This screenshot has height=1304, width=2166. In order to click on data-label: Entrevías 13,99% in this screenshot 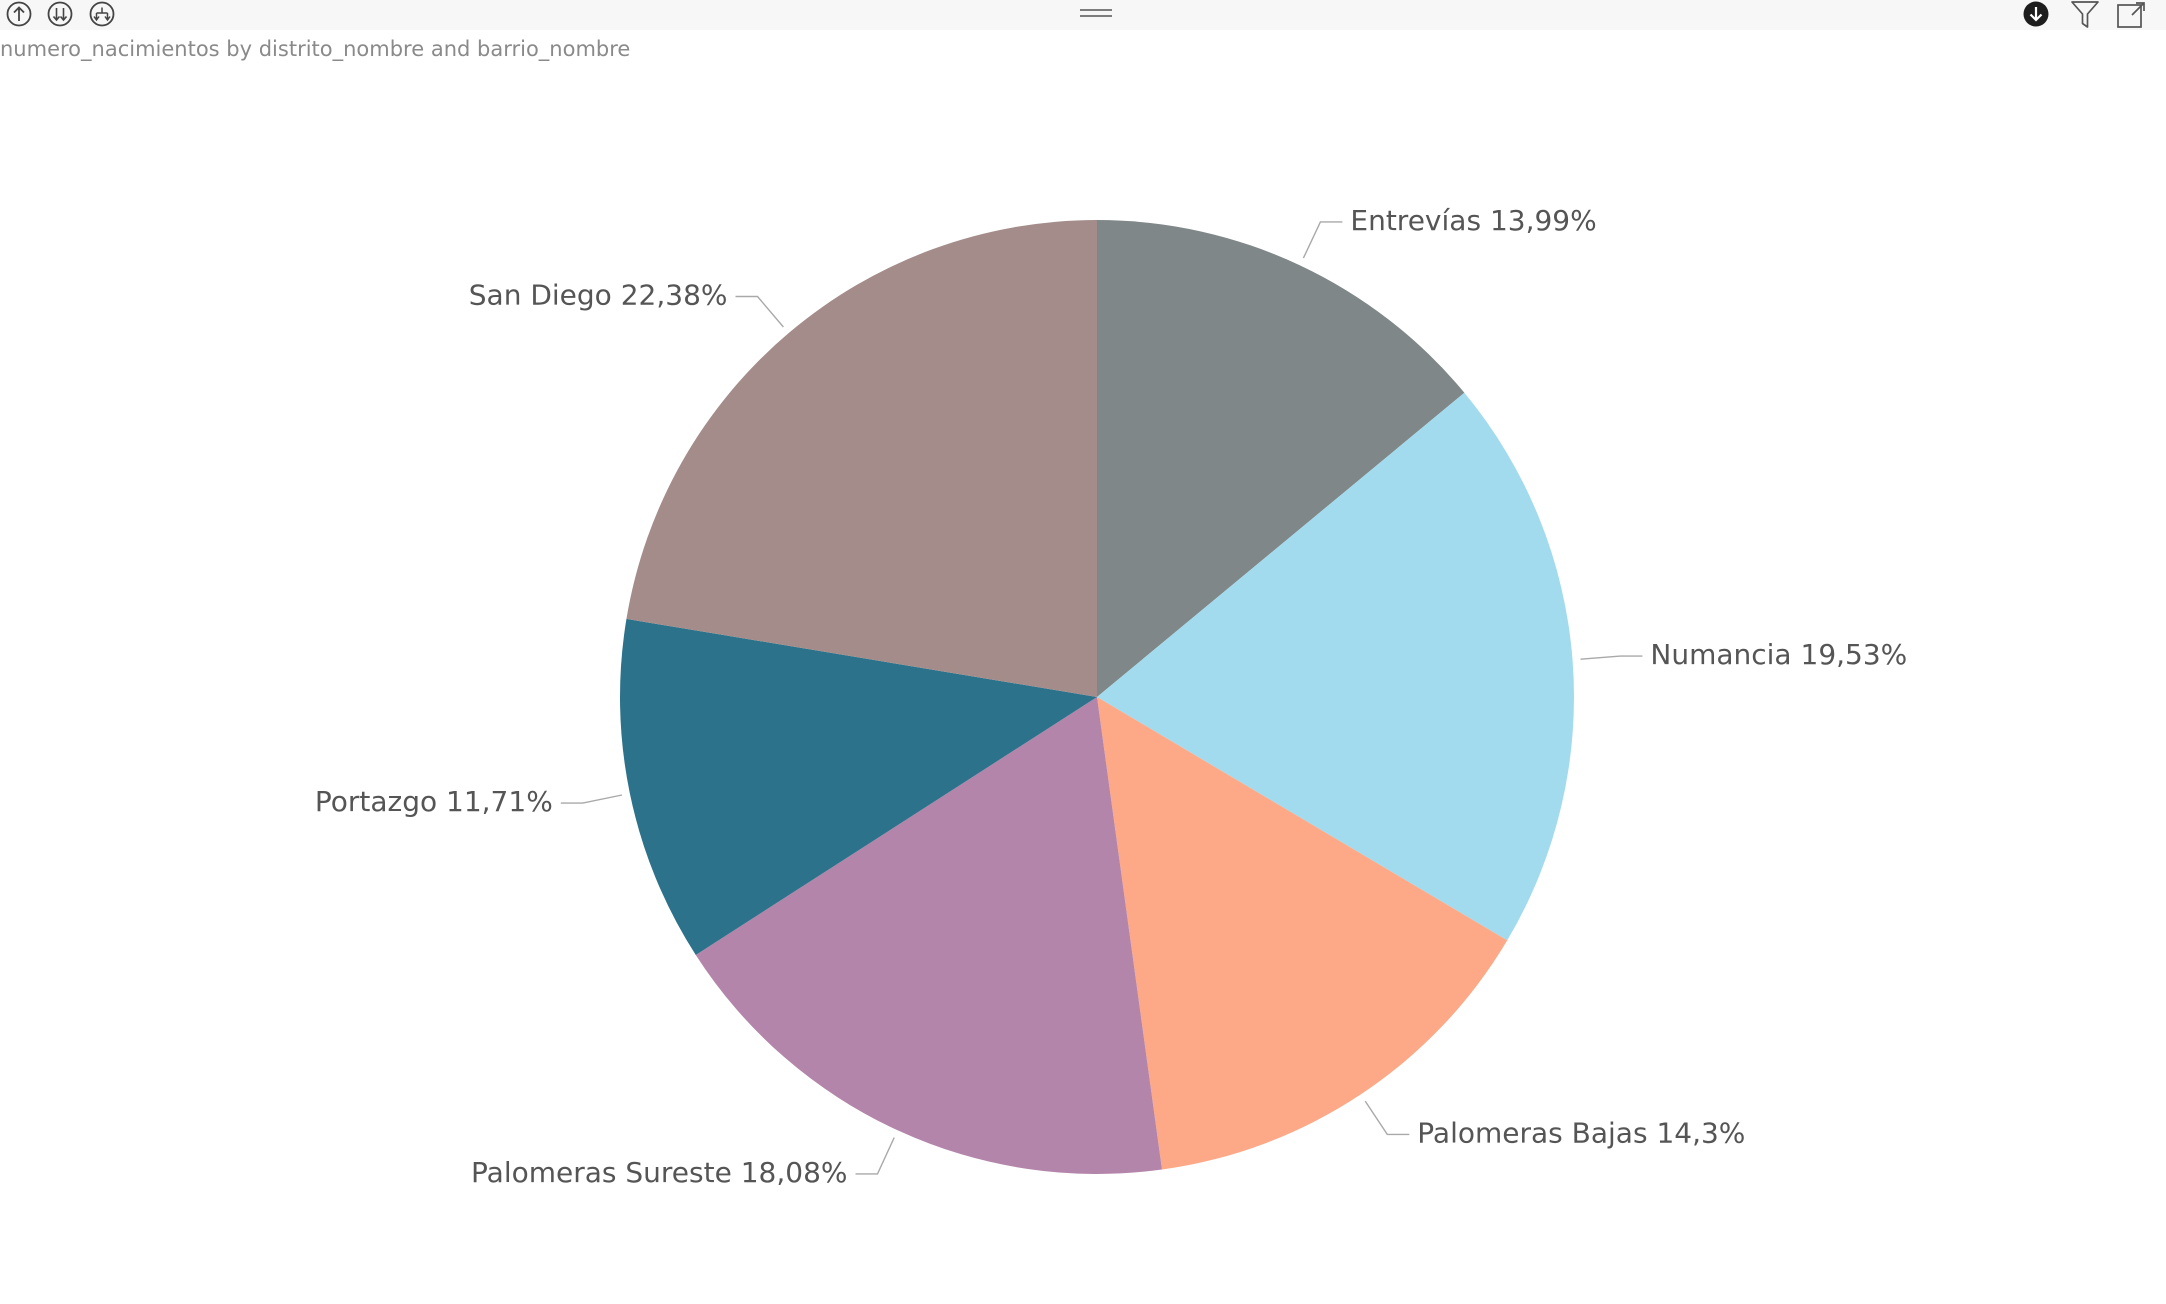, I will do `click(1473, 220)`.